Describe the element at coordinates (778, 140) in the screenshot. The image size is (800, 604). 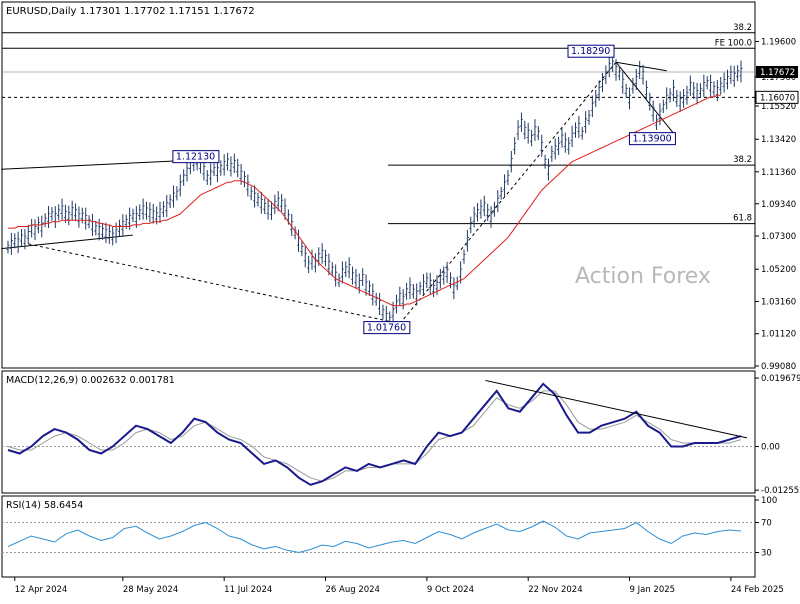
I see `price-y-tick-label: 1.13420` at that location.